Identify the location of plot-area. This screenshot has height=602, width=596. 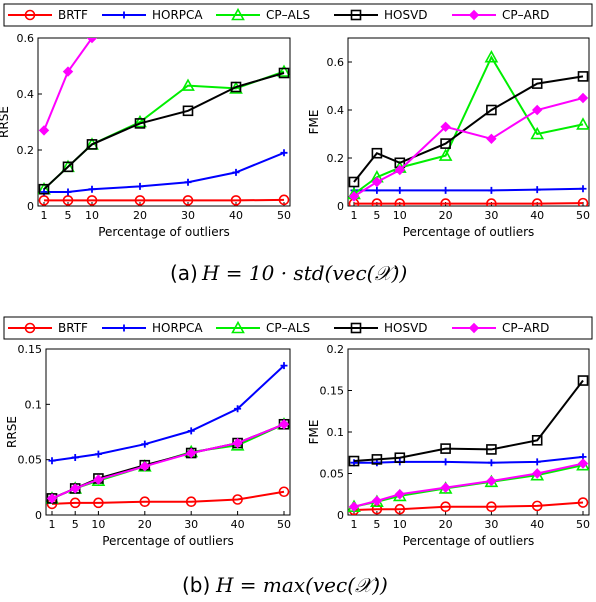
(164, 122).